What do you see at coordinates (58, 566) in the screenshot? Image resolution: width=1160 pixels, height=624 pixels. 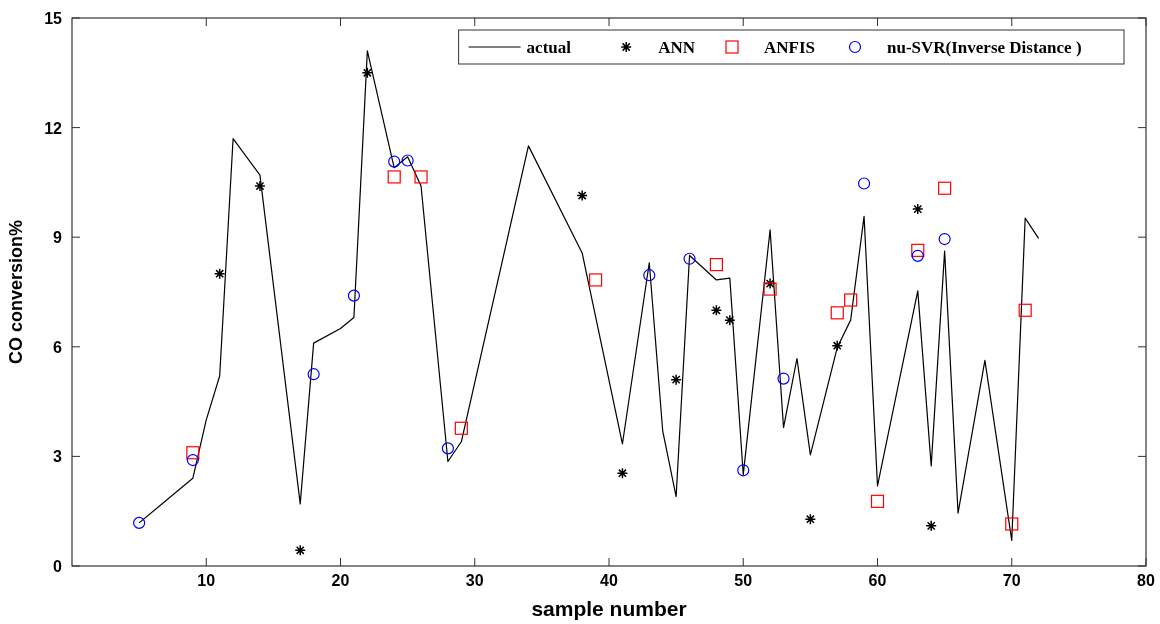 I see `y-tick-label: 0` at bounding box center [58, 566].